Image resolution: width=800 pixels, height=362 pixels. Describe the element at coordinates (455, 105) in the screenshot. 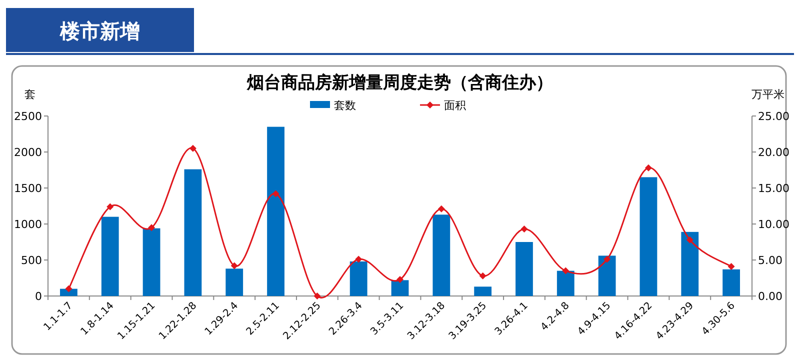

I see `legend-label: 面积` at that location.